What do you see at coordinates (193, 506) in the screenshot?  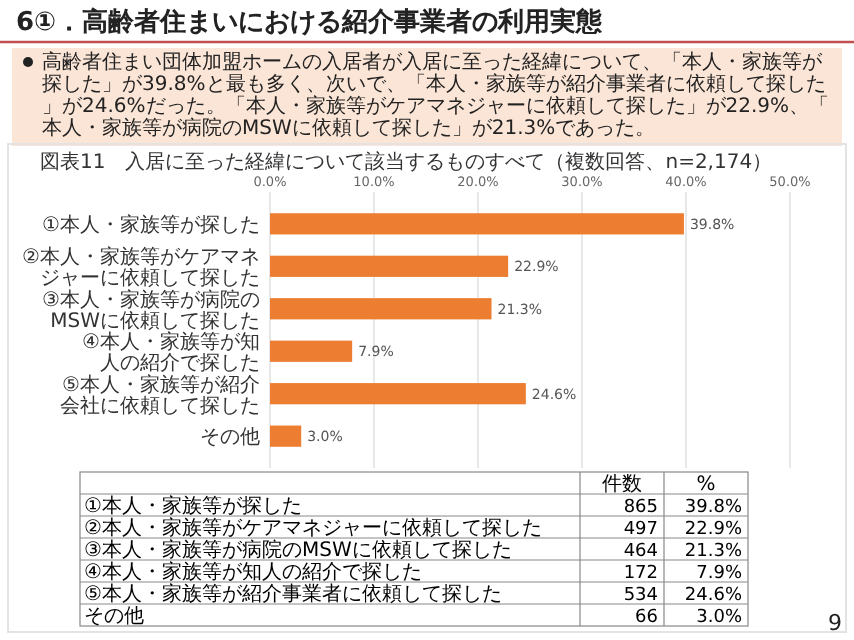 I see `category-label: ①本人・家族等が探した` at bounding box center [193, 506].